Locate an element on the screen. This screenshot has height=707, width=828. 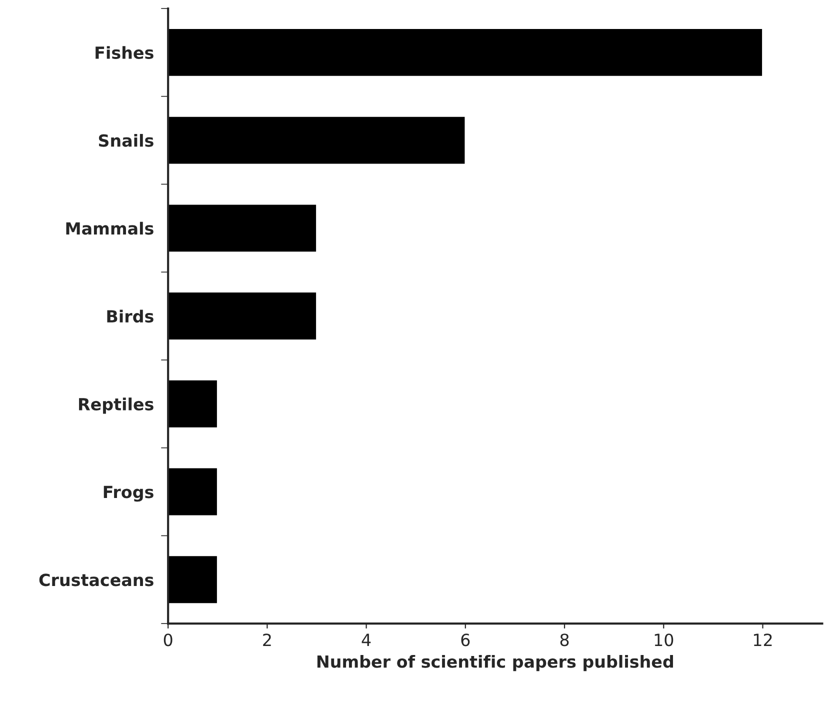
y-tick-label: Snails is located at coordinates (126, 140).